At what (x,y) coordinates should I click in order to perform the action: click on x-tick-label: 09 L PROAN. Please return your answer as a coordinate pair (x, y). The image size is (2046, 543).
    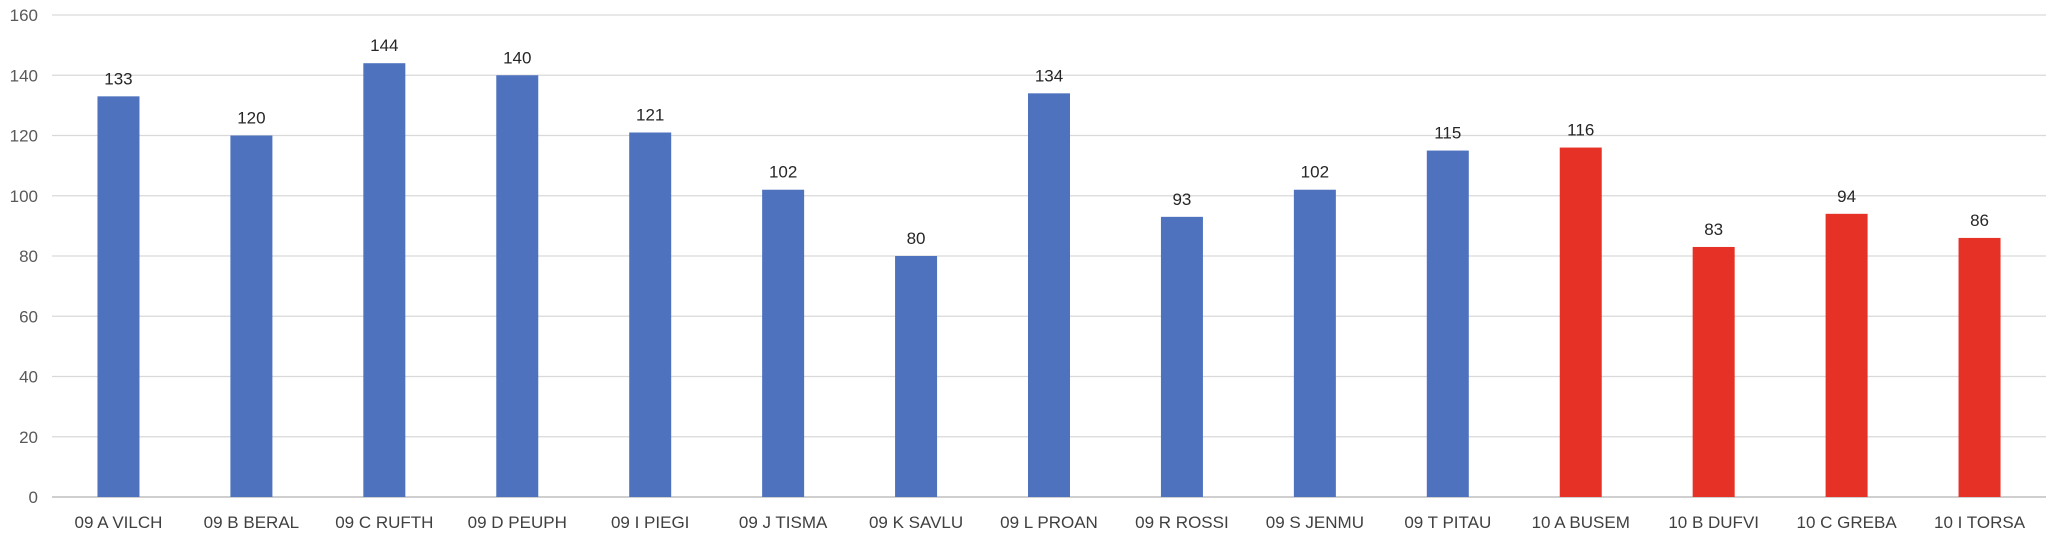
    Looking at the image, I should click on (1049, 522).